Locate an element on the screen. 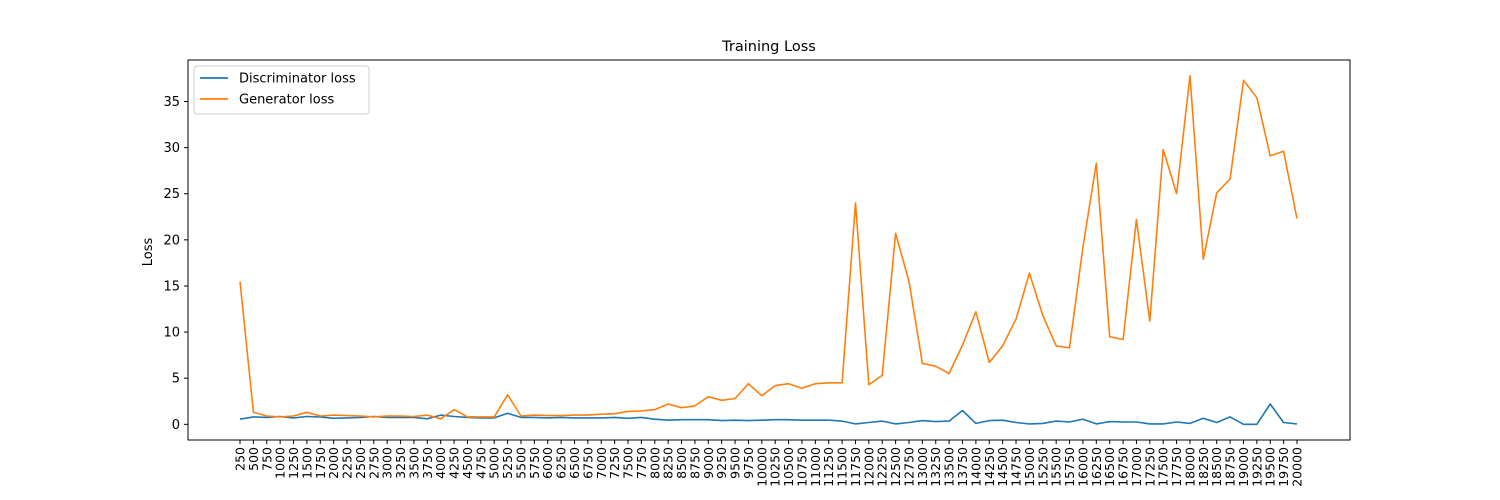 This screenshot has height=500, width=1500. x-tick-label: 3000 is located at coordinates (387, 463).